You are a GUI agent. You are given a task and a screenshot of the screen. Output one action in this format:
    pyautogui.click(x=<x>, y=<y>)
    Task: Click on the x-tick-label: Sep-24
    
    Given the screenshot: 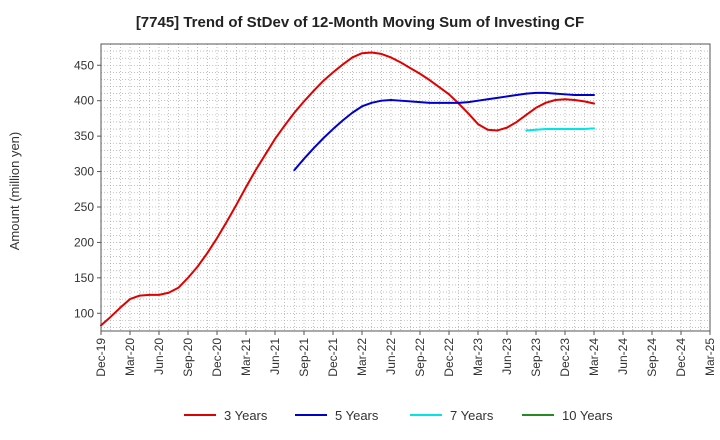 What is the action you would take?
    pyautogui.click(x=652, y=357)
    